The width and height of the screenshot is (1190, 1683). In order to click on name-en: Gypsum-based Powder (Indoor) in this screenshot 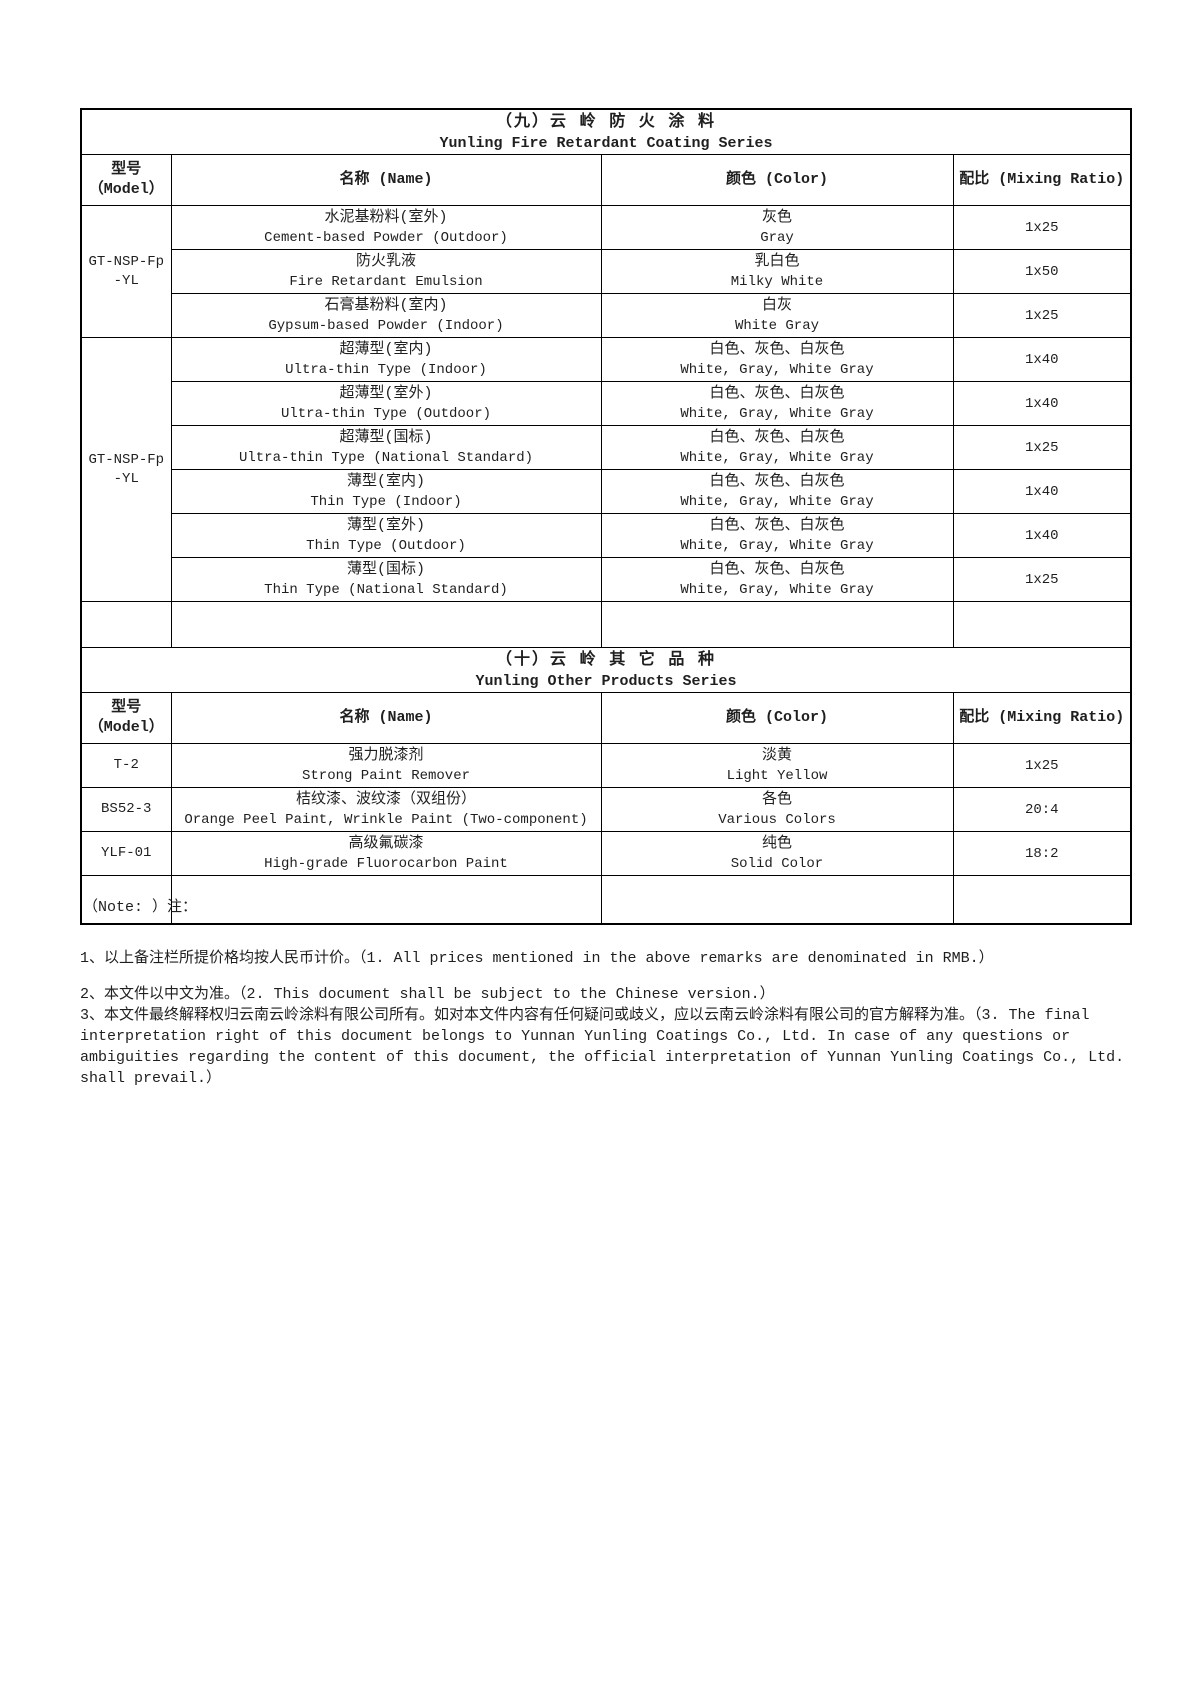, I will do `click(386, 326)`.